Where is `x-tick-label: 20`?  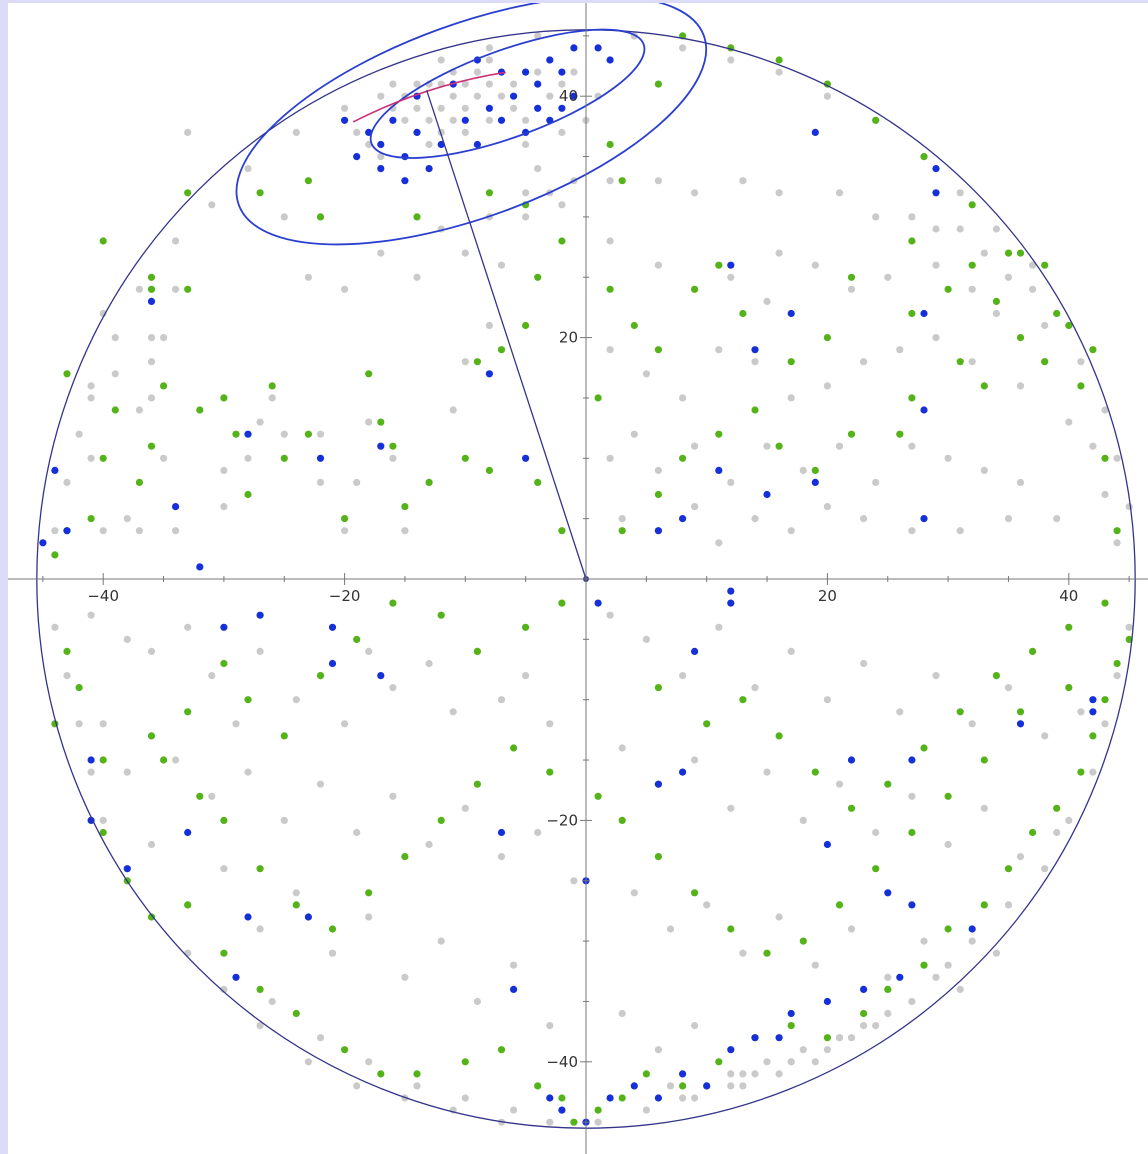
x-tick-label: 20 is located at coordinates (827, 596).